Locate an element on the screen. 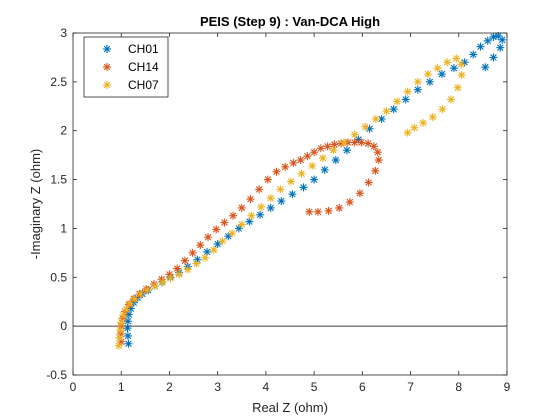 This screenshot has height=420, width=560. chart-title: PEIS (Step 9) : Van-DCA High is located at coordinates (290, 21).